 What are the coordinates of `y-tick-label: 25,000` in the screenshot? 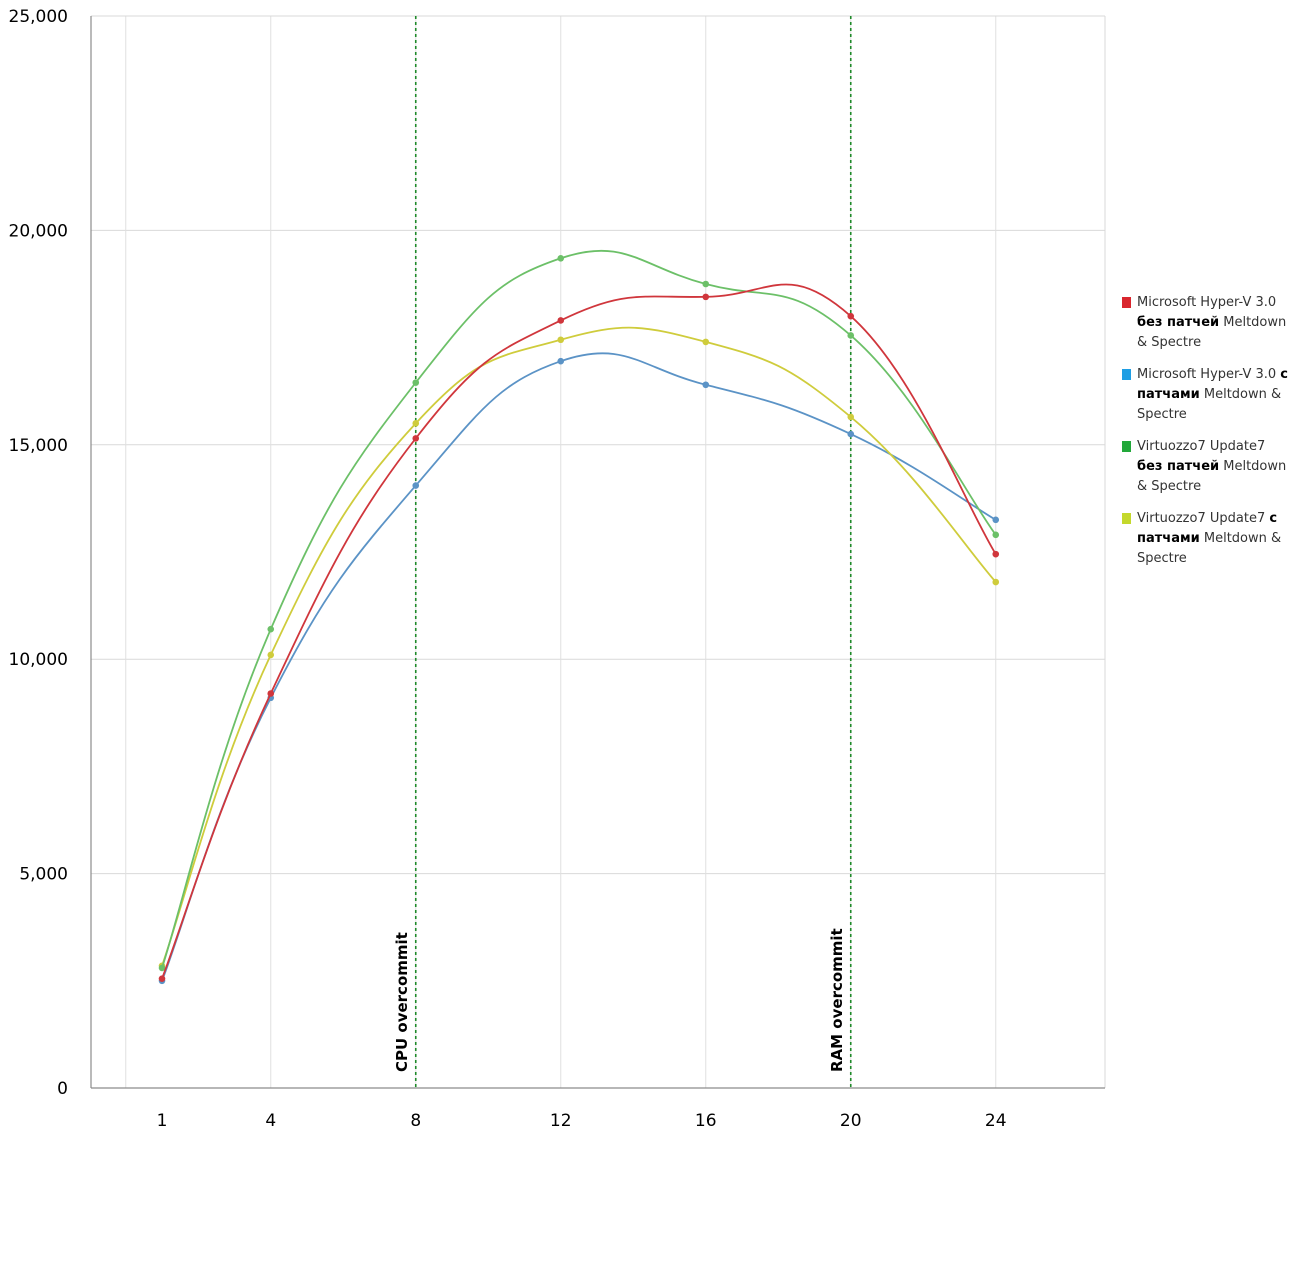 It's located at (38, 17).